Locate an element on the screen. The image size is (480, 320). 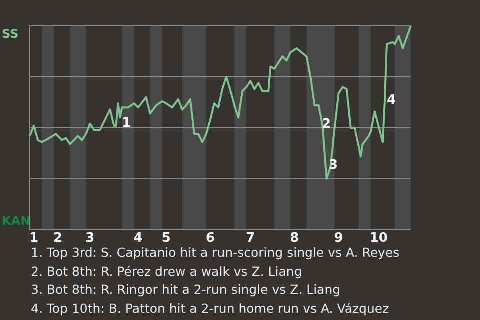
text: 4. Top 10th: B. Patton hit a 2-run home run vs A. Vázquez is located at coordinates (210, 309).